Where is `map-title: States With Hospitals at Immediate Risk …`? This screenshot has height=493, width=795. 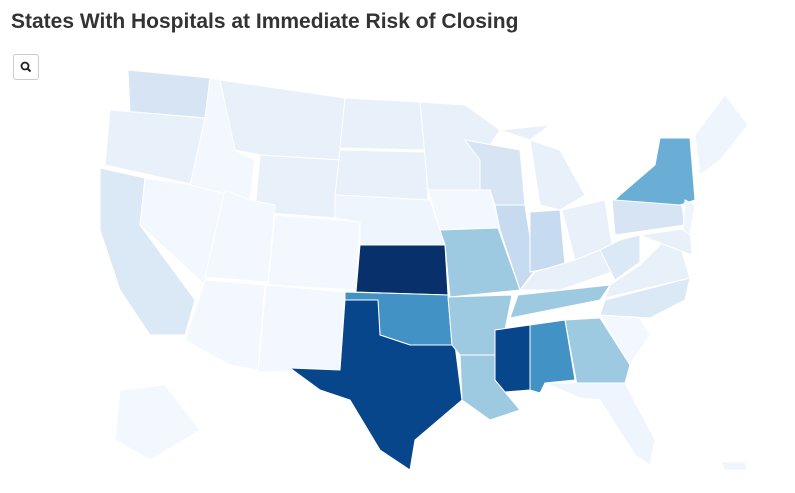
map-title: States With Hospitals at Immediate Risk … is located at coordinates (265, 21).